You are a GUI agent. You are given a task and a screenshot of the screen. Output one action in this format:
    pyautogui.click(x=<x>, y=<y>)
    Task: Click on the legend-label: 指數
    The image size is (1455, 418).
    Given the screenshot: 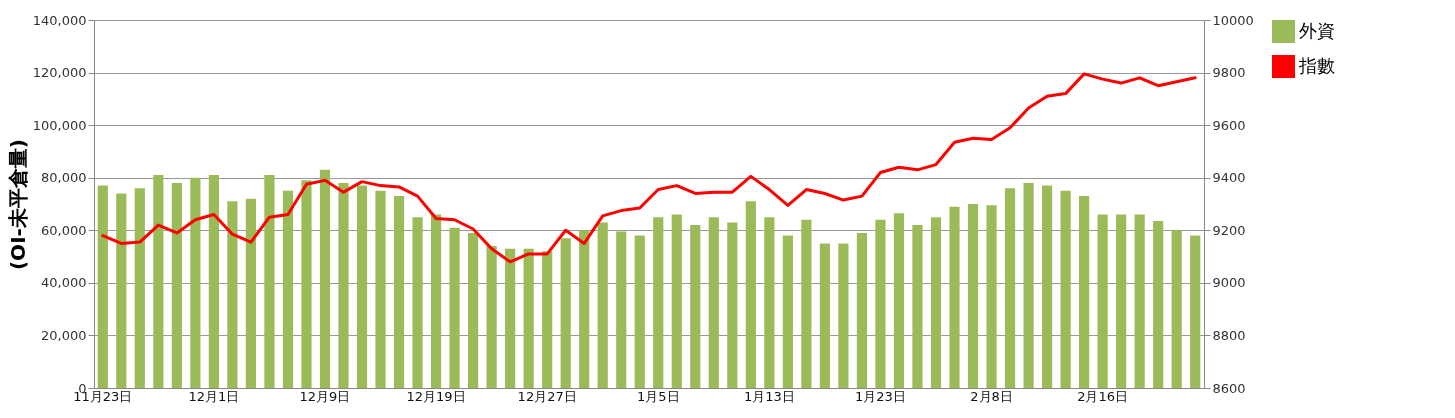 What is the action you would take?
    pyautogui.click(x=1316, y=65)
    